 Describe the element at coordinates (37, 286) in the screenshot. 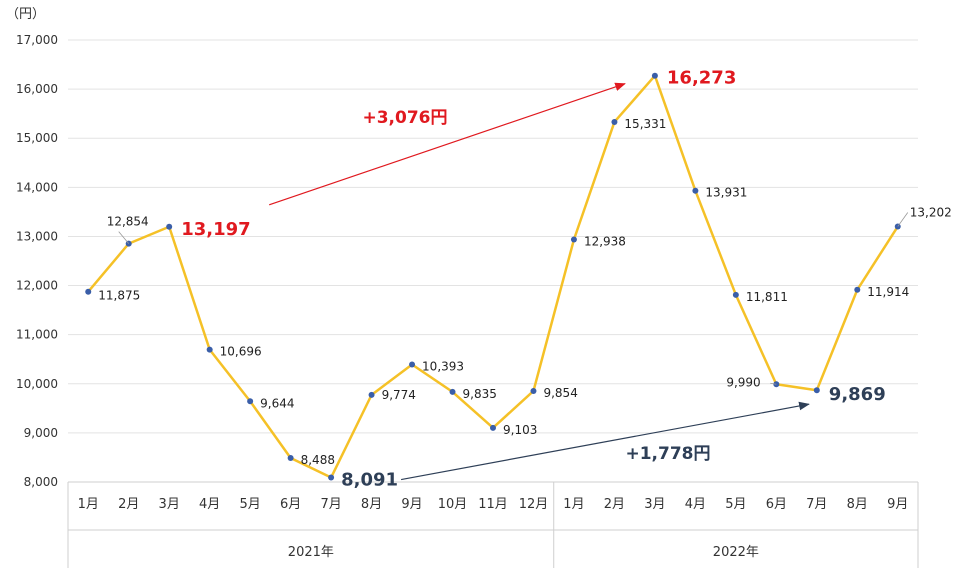

I see `y-tick-label: 12,000` at that location.